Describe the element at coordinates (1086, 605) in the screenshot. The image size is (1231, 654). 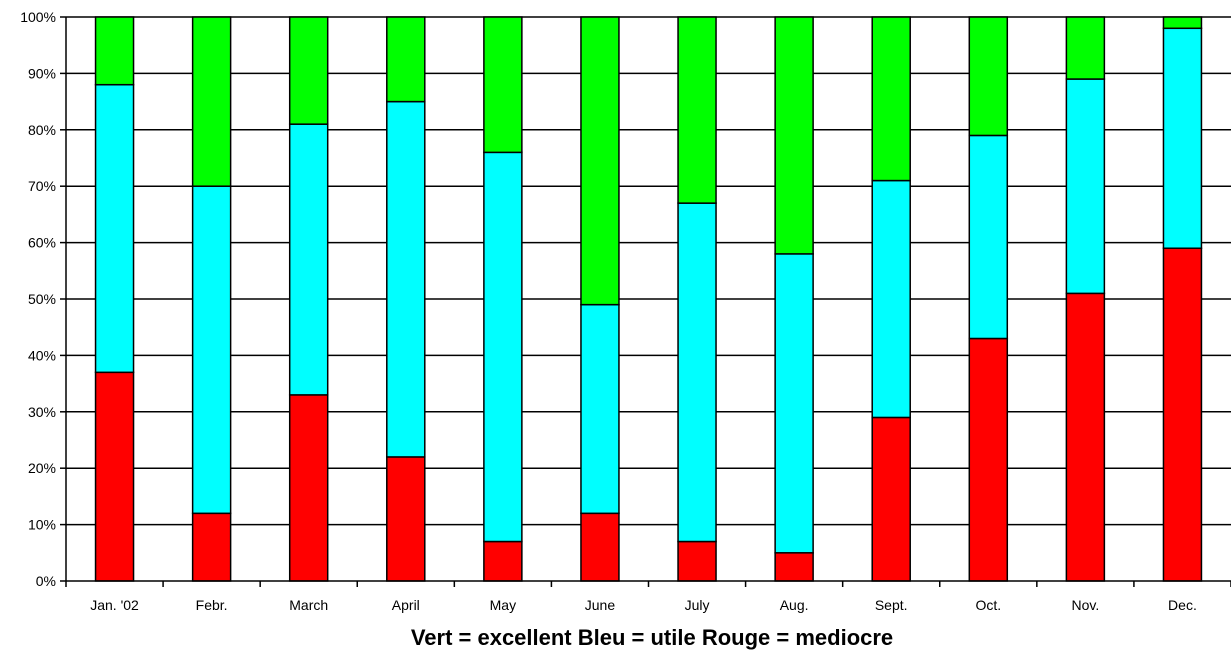
I see `x-tick-label: Nov.` at that location.